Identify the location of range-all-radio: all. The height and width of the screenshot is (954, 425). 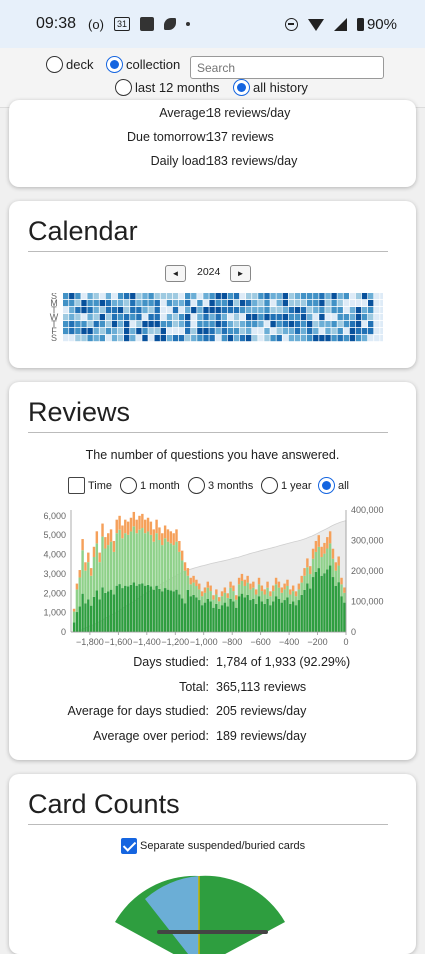
(333, 485).